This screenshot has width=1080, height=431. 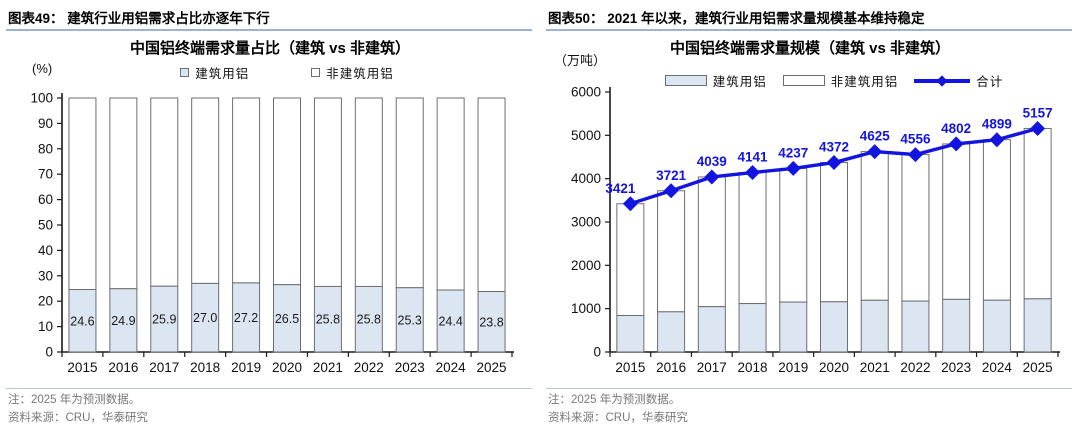 What do you see at coordinates (139, 18) in the screenshot?
I see `figure-49-heading: 图表49： 建筑行业用铝需求占比亦逐年下行` at bounding box center [139, 18].